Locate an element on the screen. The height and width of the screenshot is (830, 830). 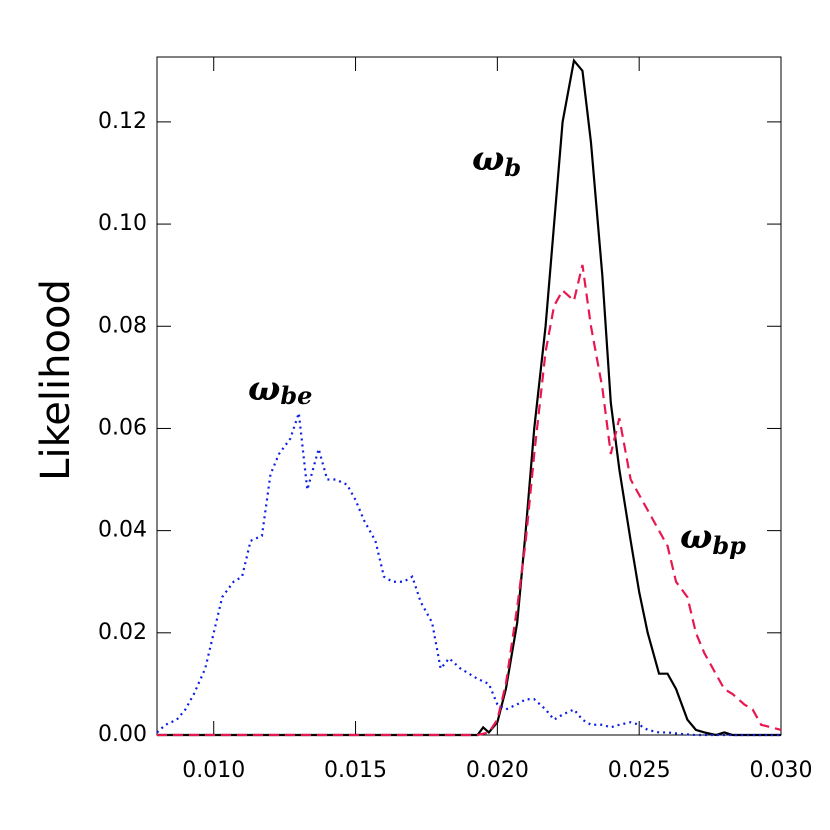
x-tick-label: 0.025 is located at coordinates (639, 770).